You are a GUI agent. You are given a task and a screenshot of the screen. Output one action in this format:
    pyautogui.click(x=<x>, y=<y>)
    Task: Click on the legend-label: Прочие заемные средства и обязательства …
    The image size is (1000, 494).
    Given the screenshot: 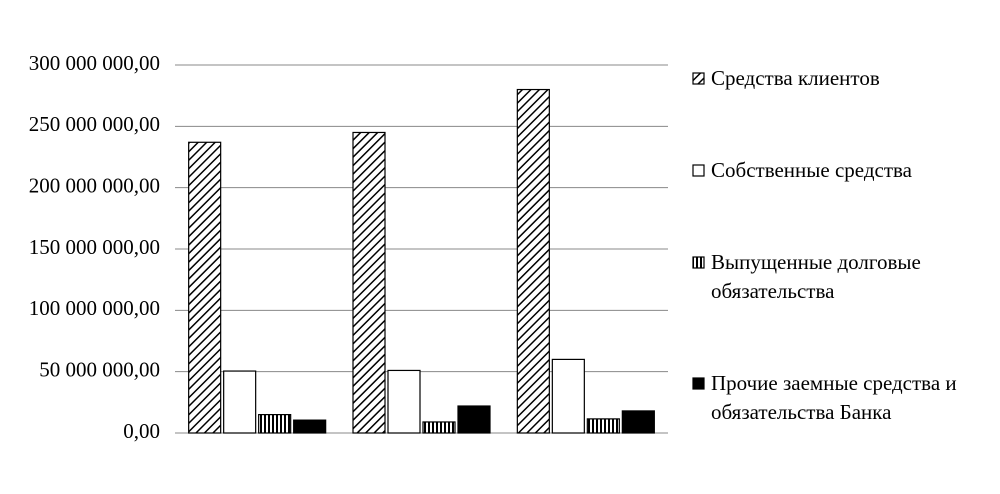 What is the action you would take?
    pyautogui.click(x=834, y=397)
    